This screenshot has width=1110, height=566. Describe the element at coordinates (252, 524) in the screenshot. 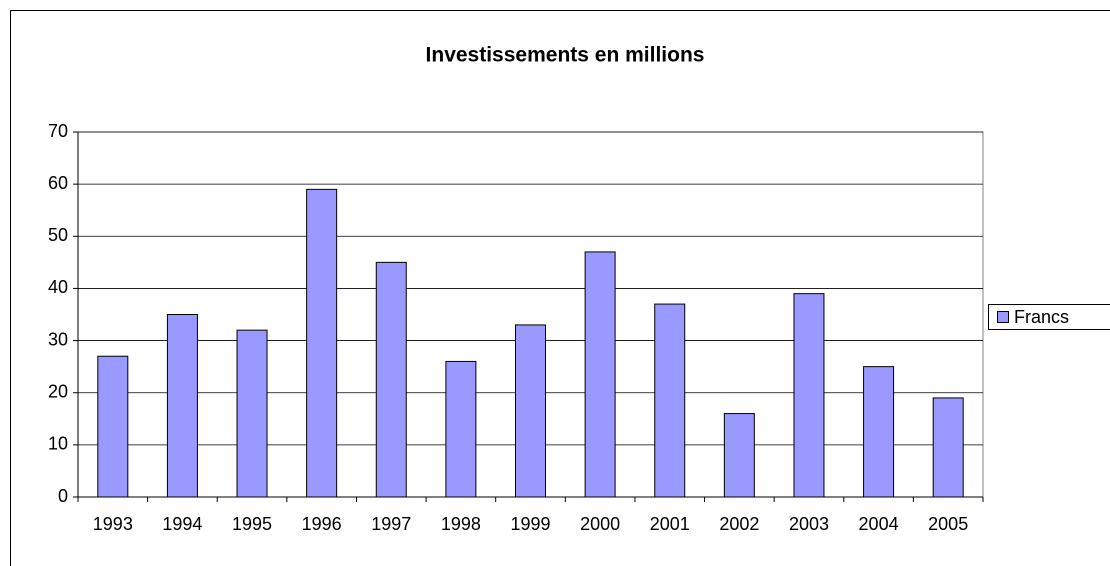

I see `x-tick-label: 1995` at that location.